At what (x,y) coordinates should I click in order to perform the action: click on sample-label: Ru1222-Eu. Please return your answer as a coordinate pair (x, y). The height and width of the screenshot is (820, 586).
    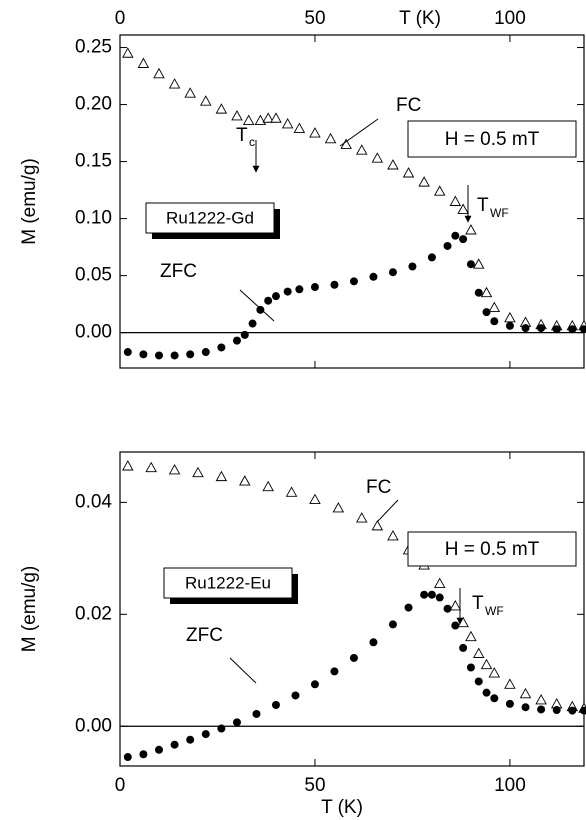
    Looking at the image, I should click on (228, 582).